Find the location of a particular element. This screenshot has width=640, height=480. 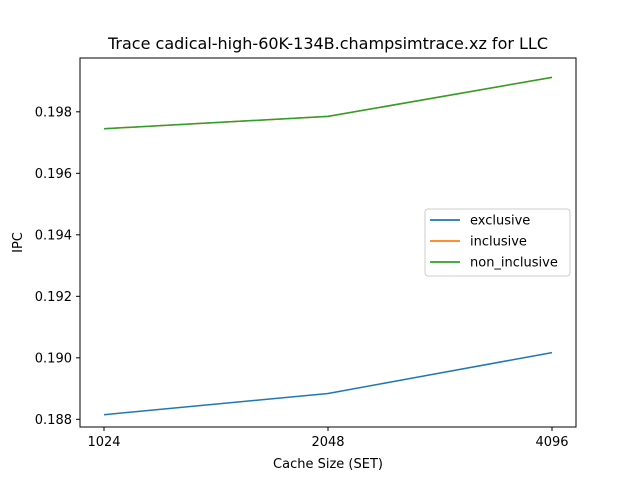

legend-label: non_inclusive is located at coordinates (514, 263).